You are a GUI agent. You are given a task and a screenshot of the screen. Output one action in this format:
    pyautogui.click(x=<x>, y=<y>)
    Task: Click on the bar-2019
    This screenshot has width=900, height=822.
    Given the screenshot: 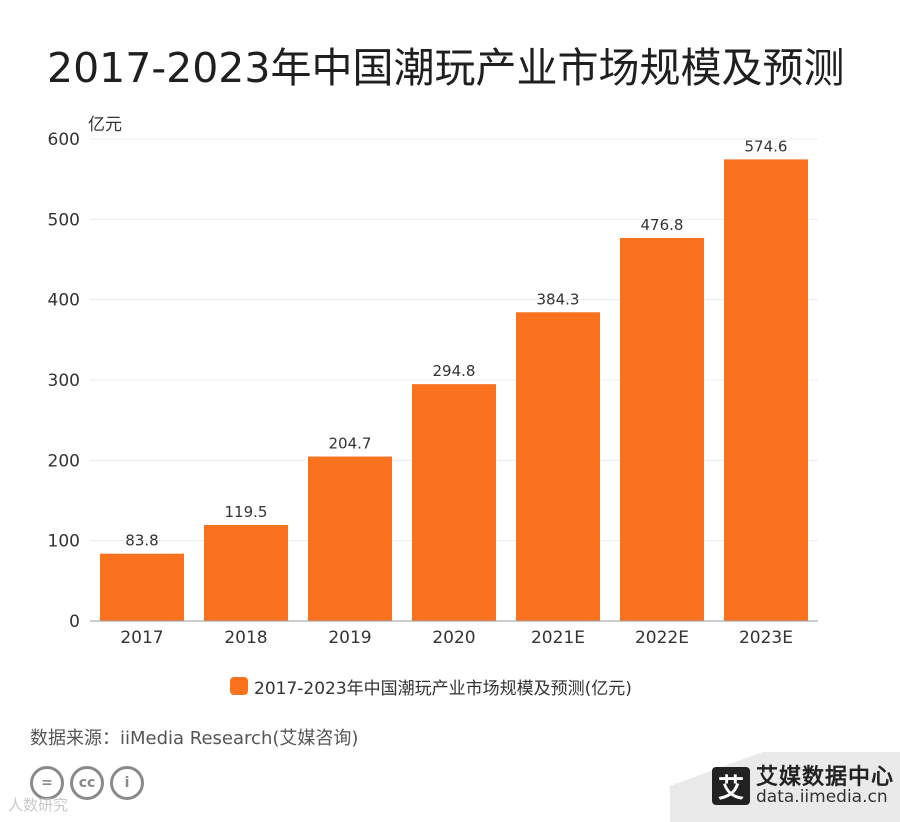 What is the action you would take?
    pyautogui.click(x=350, y=538)
    